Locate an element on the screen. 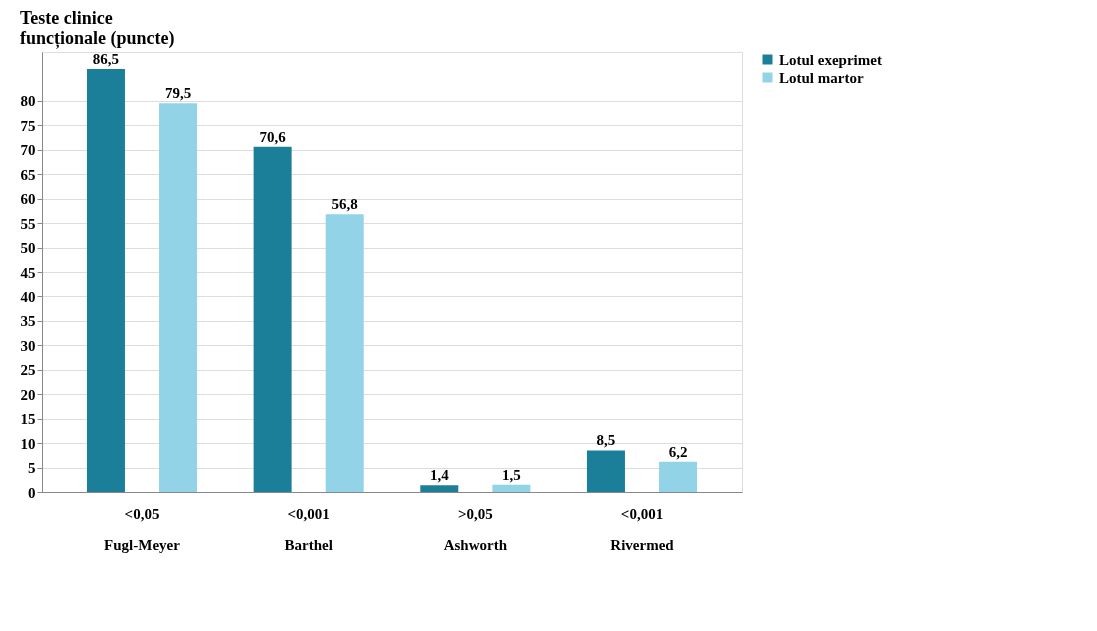 The width and height of the screenshot is (1097, 631). y-tick-label: 80 is located at coordinates (28, 101).